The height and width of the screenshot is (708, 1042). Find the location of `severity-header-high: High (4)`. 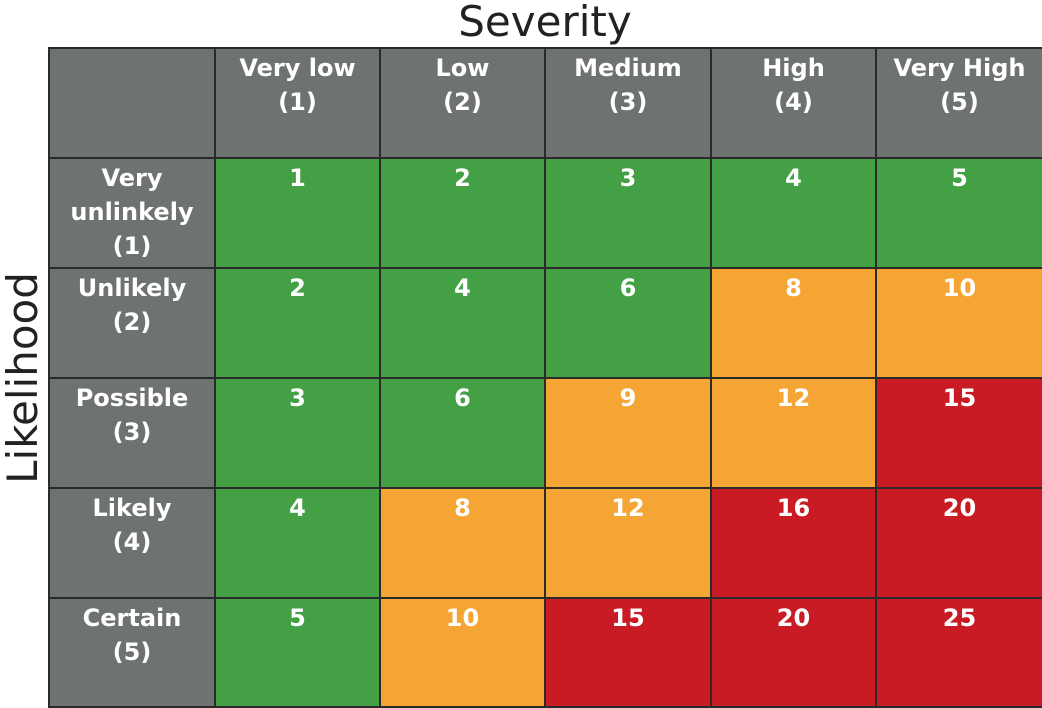

severity-header-high: High (4) is located at coordinates (793, 103).